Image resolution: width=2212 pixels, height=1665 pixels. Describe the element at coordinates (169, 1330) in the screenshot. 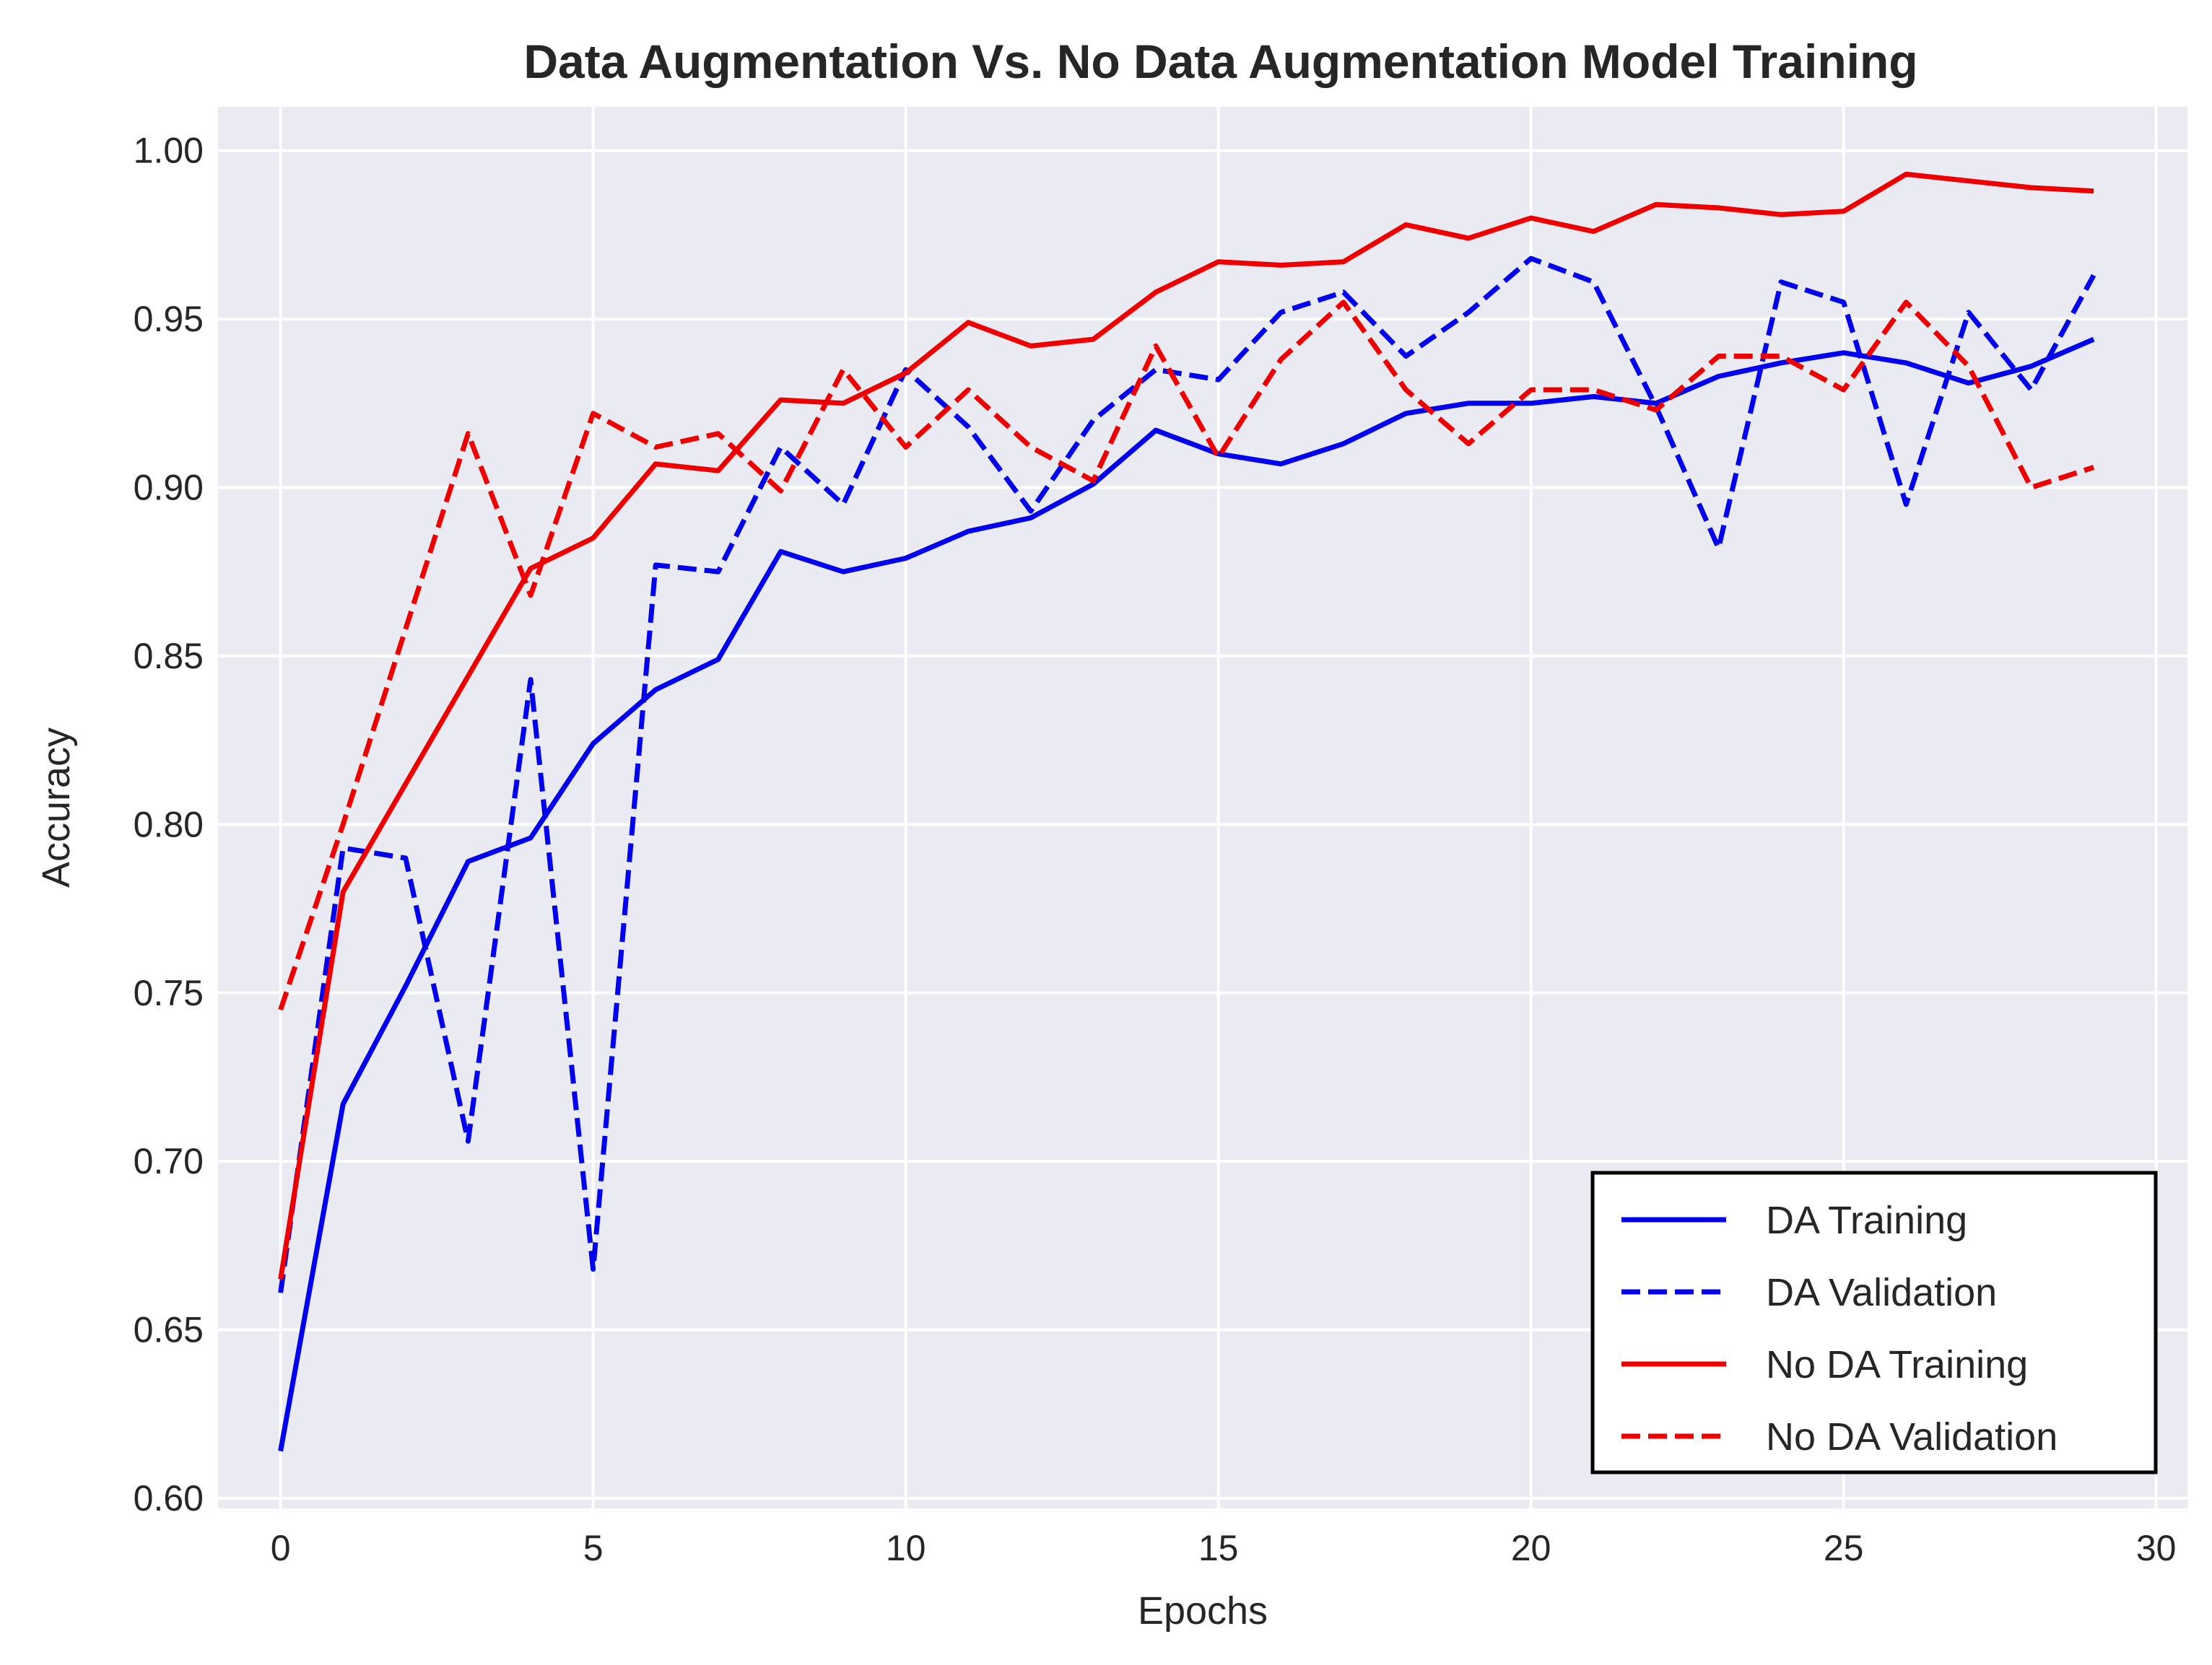

I see `y-tick-label: 0.65` at that location.